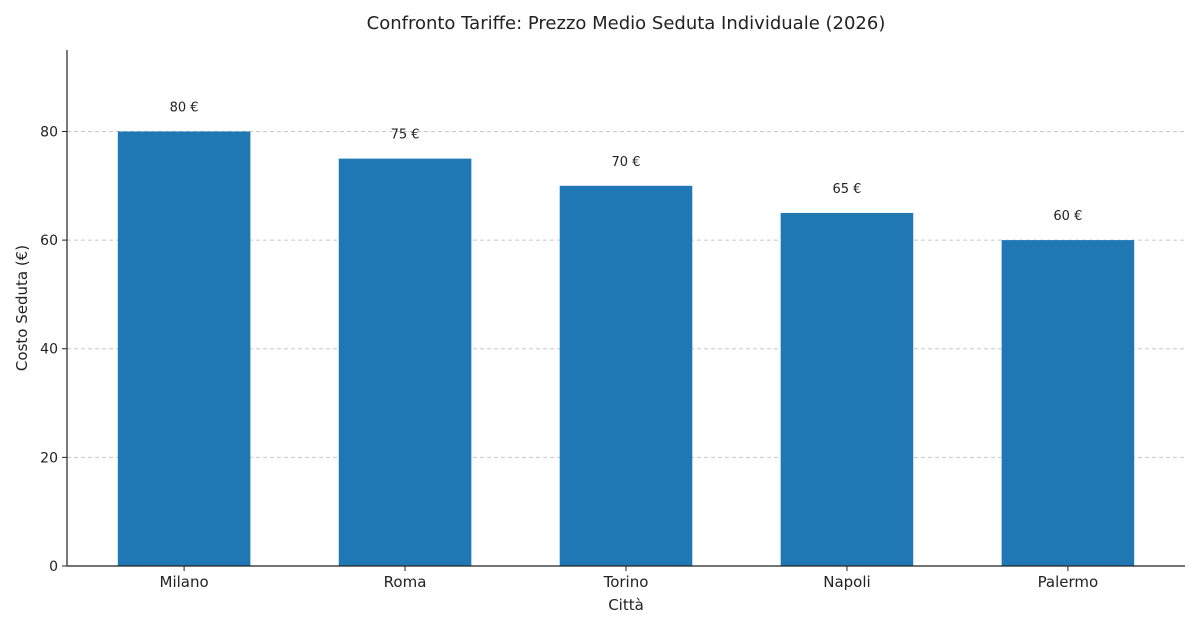  I want to click on bar-palermo, so click(1068, 403).